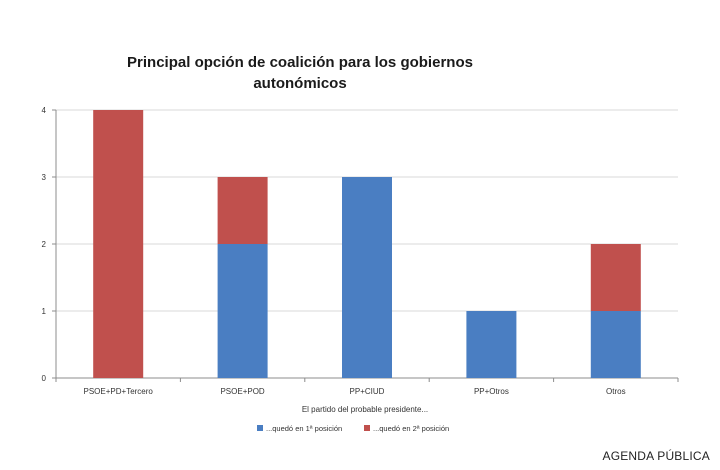 The image size is (720, 470). Describe the element at coordinates (367, 391) in the screenshot. I see `x-tick-label-2: PP+CIUD` at that location.